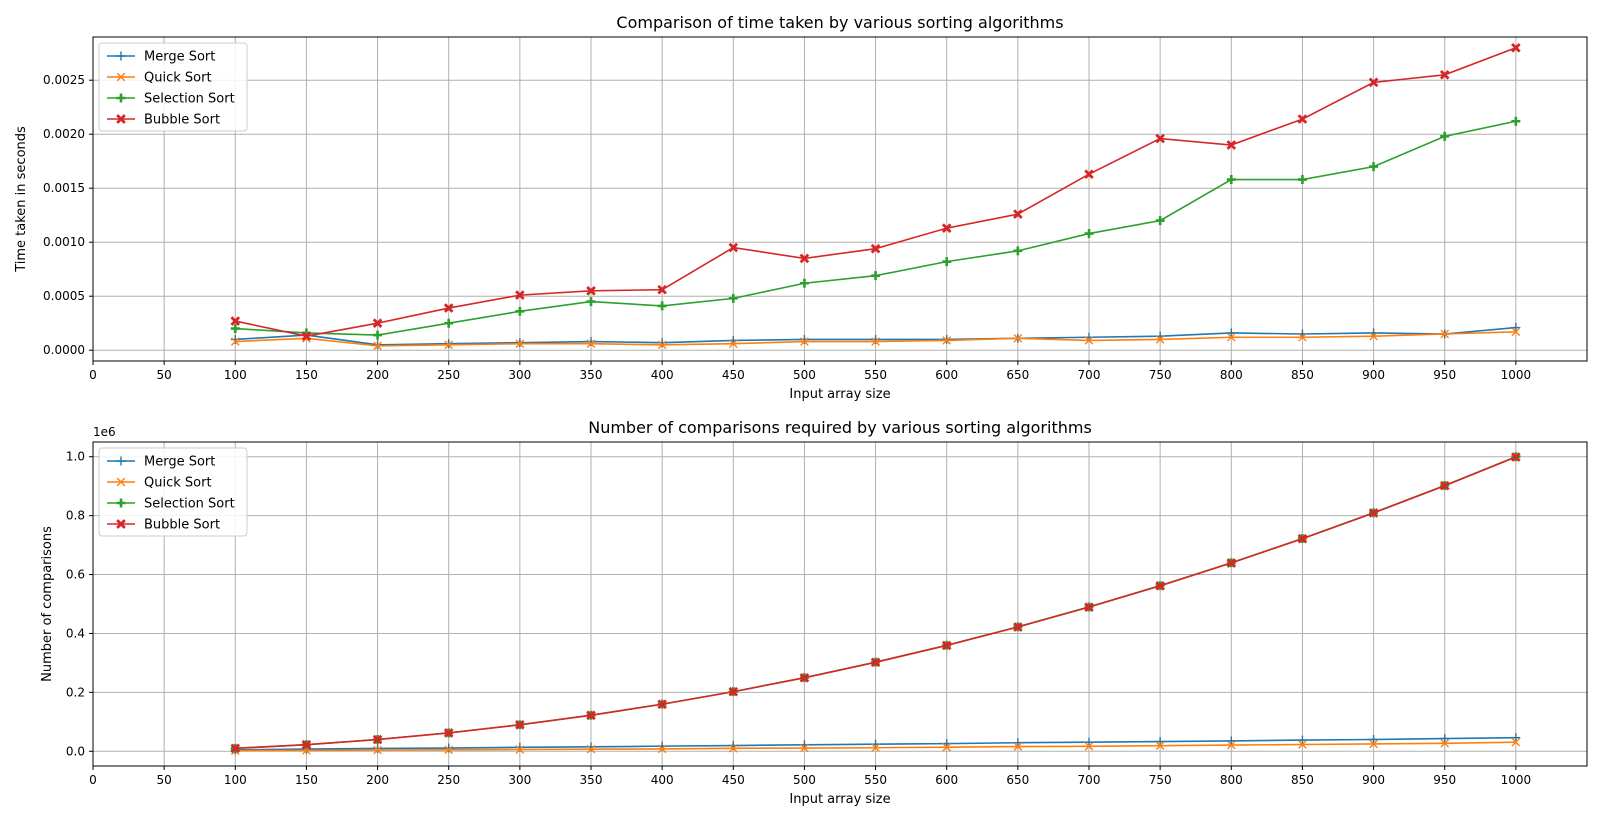 Image resolution: width=1600 pixels, height=824 pixels. I want to click on legend-item: Quick Sort, so click(159, 78).